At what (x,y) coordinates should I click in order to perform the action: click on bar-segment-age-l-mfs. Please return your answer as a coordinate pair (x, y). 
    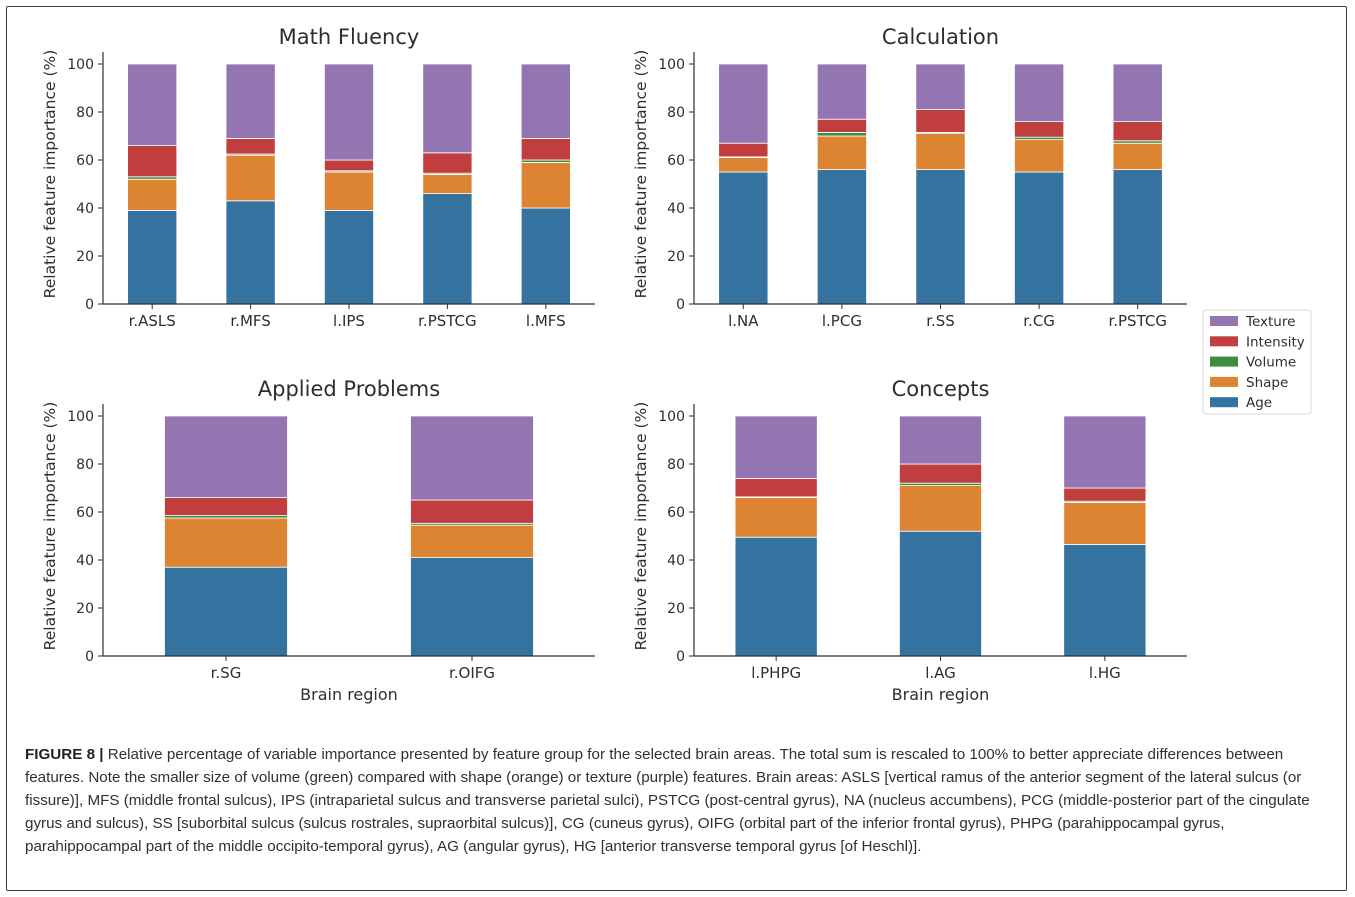
    Looking at the image, I should click on (545, 256).